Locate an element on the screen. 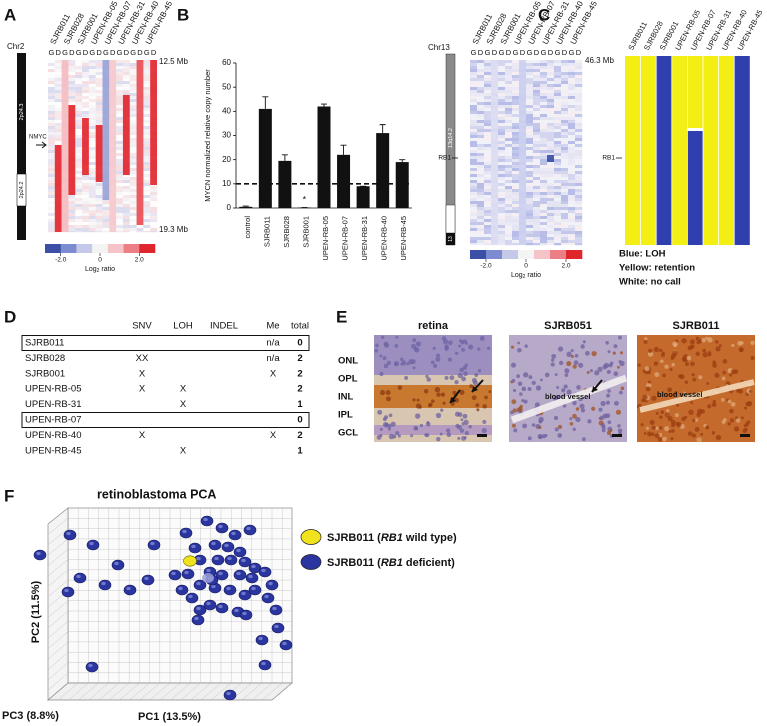  colorbar-cell is located at coordinates (84, 248).